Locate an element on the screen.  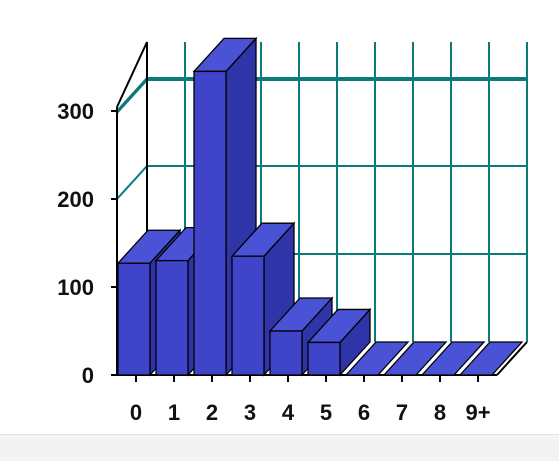
side-wall-top-edge is located at coordinates (132, 74).